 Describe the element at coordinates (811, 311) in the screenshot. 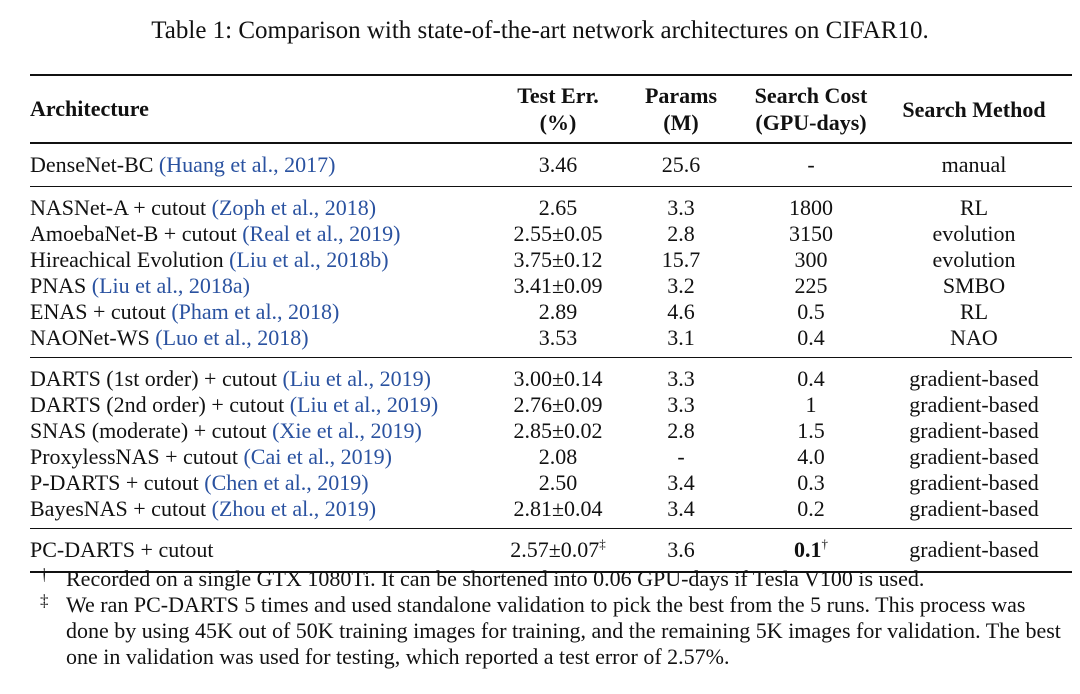

I see `search-cost-cell: 0.5` at that location.